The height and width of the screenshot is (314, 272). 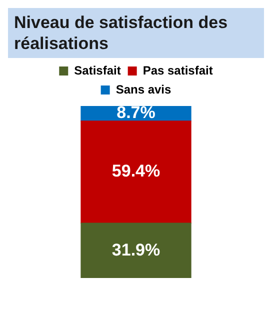 What do you see at coordinates (136, 250) in the screenshot?
I see `data-label: 31.9%` at bounding box center [136, 250].